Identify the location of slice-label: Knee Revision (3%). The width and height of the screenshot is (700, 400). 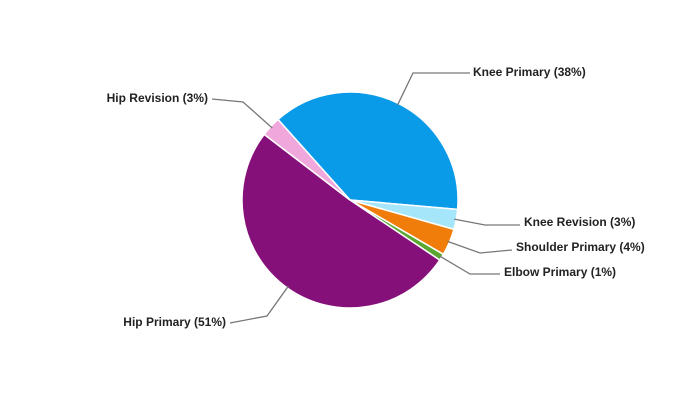
(579, 222).